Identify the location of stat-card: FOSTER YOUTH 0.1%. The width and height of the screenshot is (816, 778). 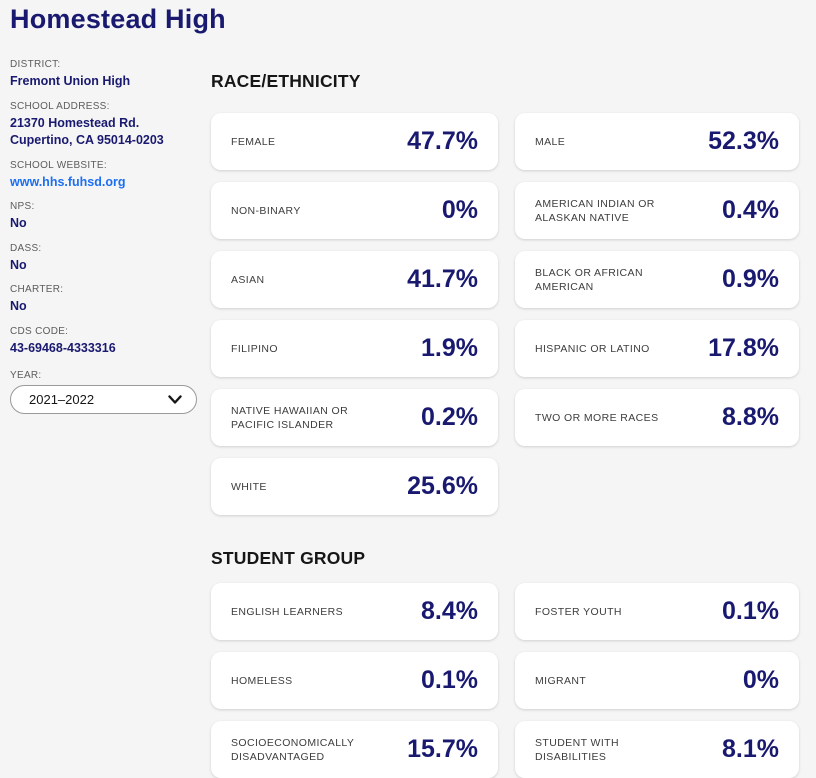
(657, 611).